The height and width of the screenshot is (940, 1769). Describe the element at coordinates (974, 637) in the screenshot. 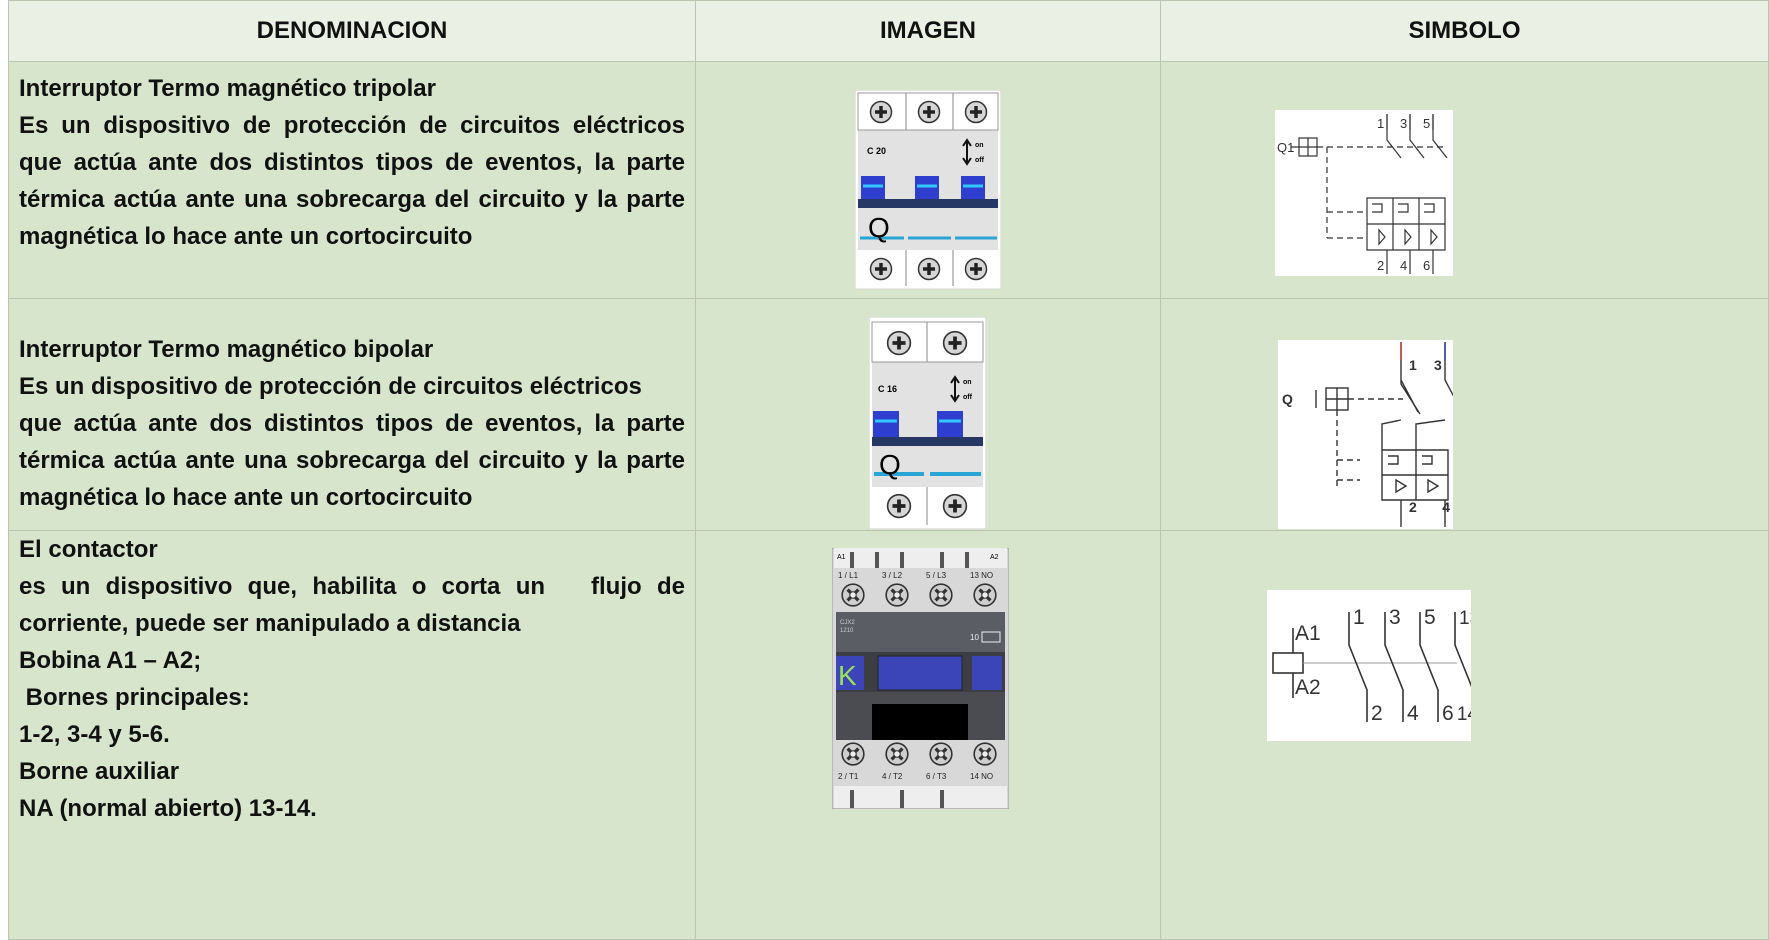

I see `aux-label: 10` at that location.